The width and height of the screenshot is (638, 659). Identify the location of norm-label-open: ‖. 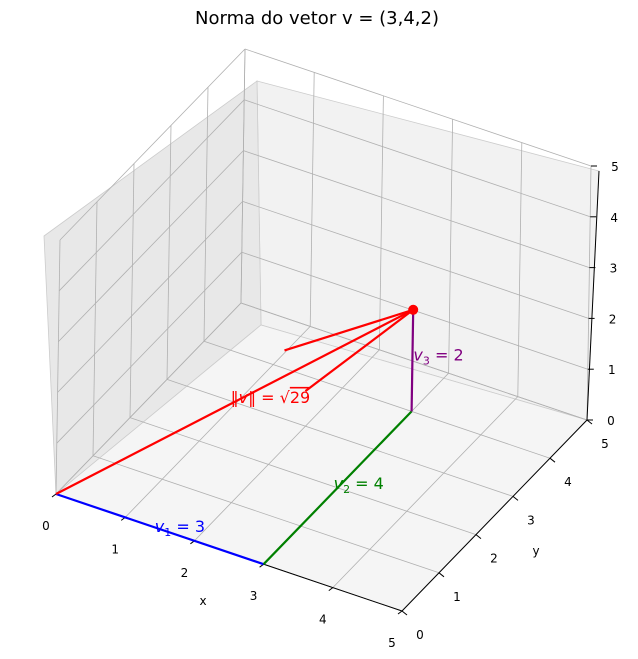
(235, 397).